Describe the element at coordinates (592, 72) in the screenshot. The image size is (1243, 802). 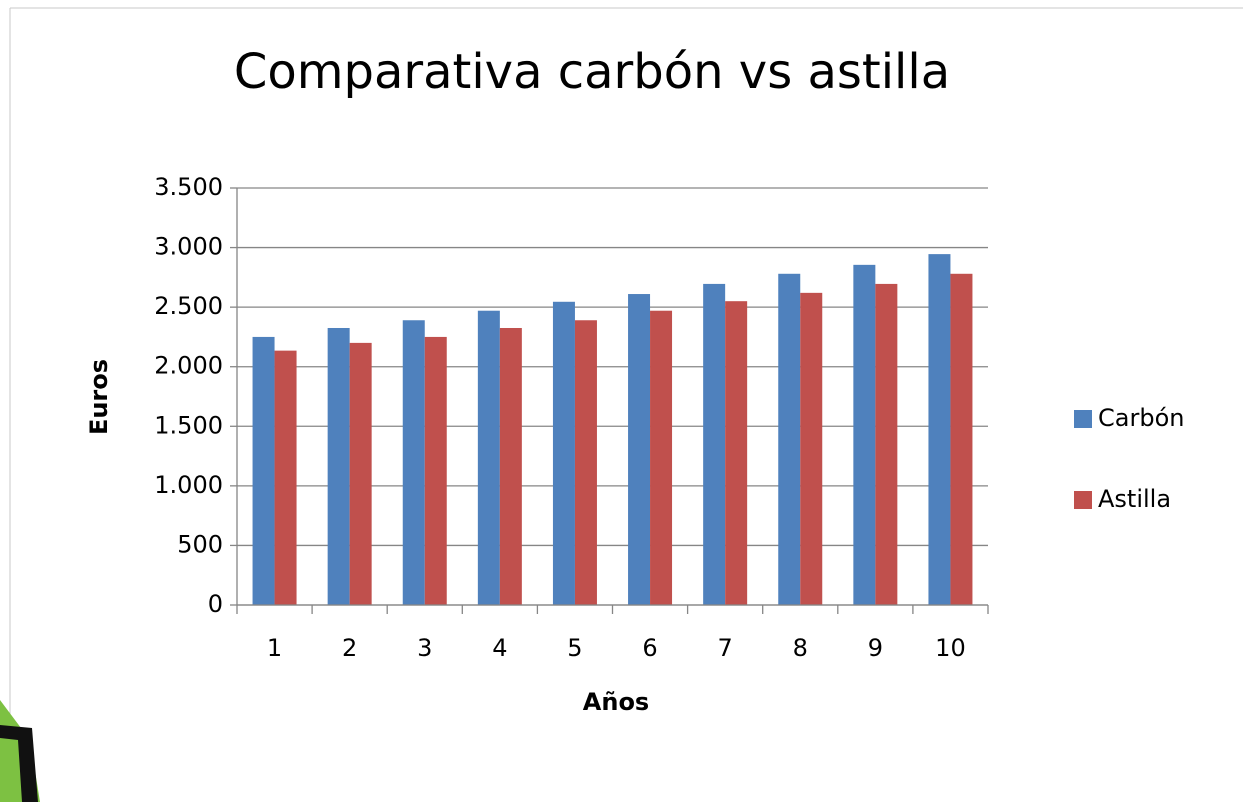
I see `chart-title: Comparativa carbón vs astilla` at that location.